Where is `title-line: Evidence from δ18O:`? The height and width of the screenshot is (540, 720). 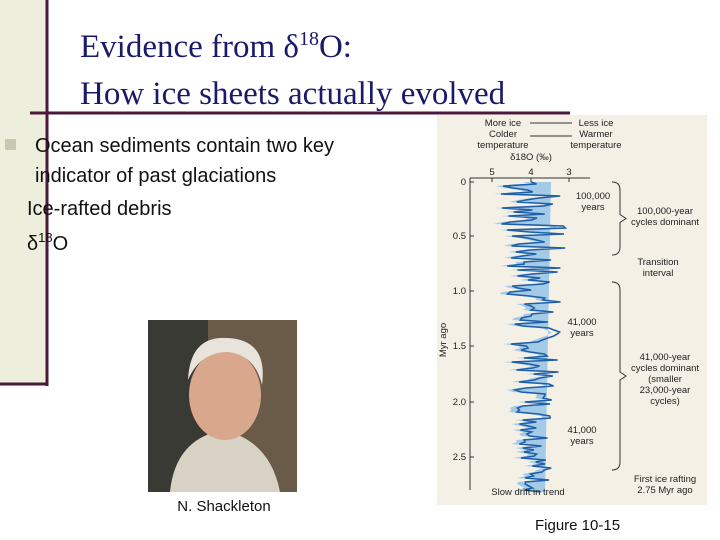 title-line: Evidence from δ18O: is located at coordinates (216, 46).